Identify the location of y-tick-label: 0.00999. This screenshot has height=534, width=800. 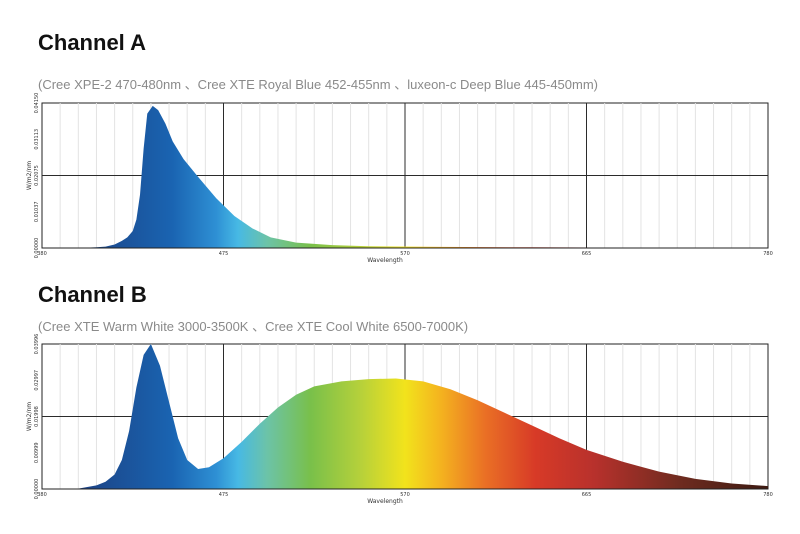
(37, 452).